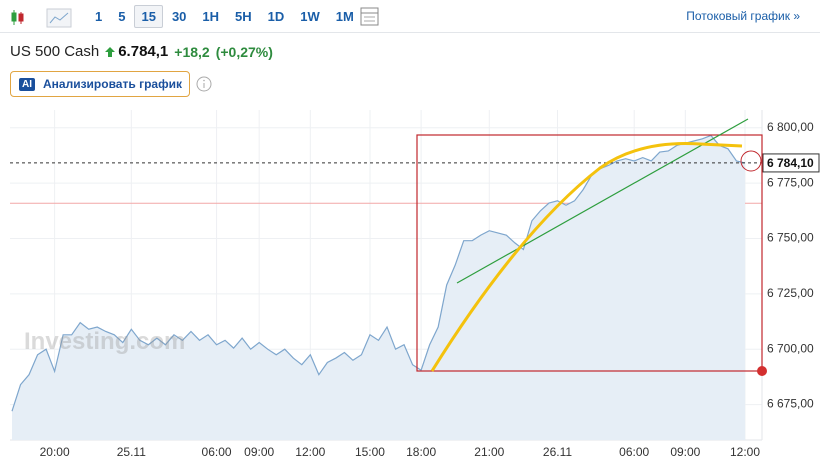  I want to click on y-tick-label: 6 800,00, so click(790, 127).